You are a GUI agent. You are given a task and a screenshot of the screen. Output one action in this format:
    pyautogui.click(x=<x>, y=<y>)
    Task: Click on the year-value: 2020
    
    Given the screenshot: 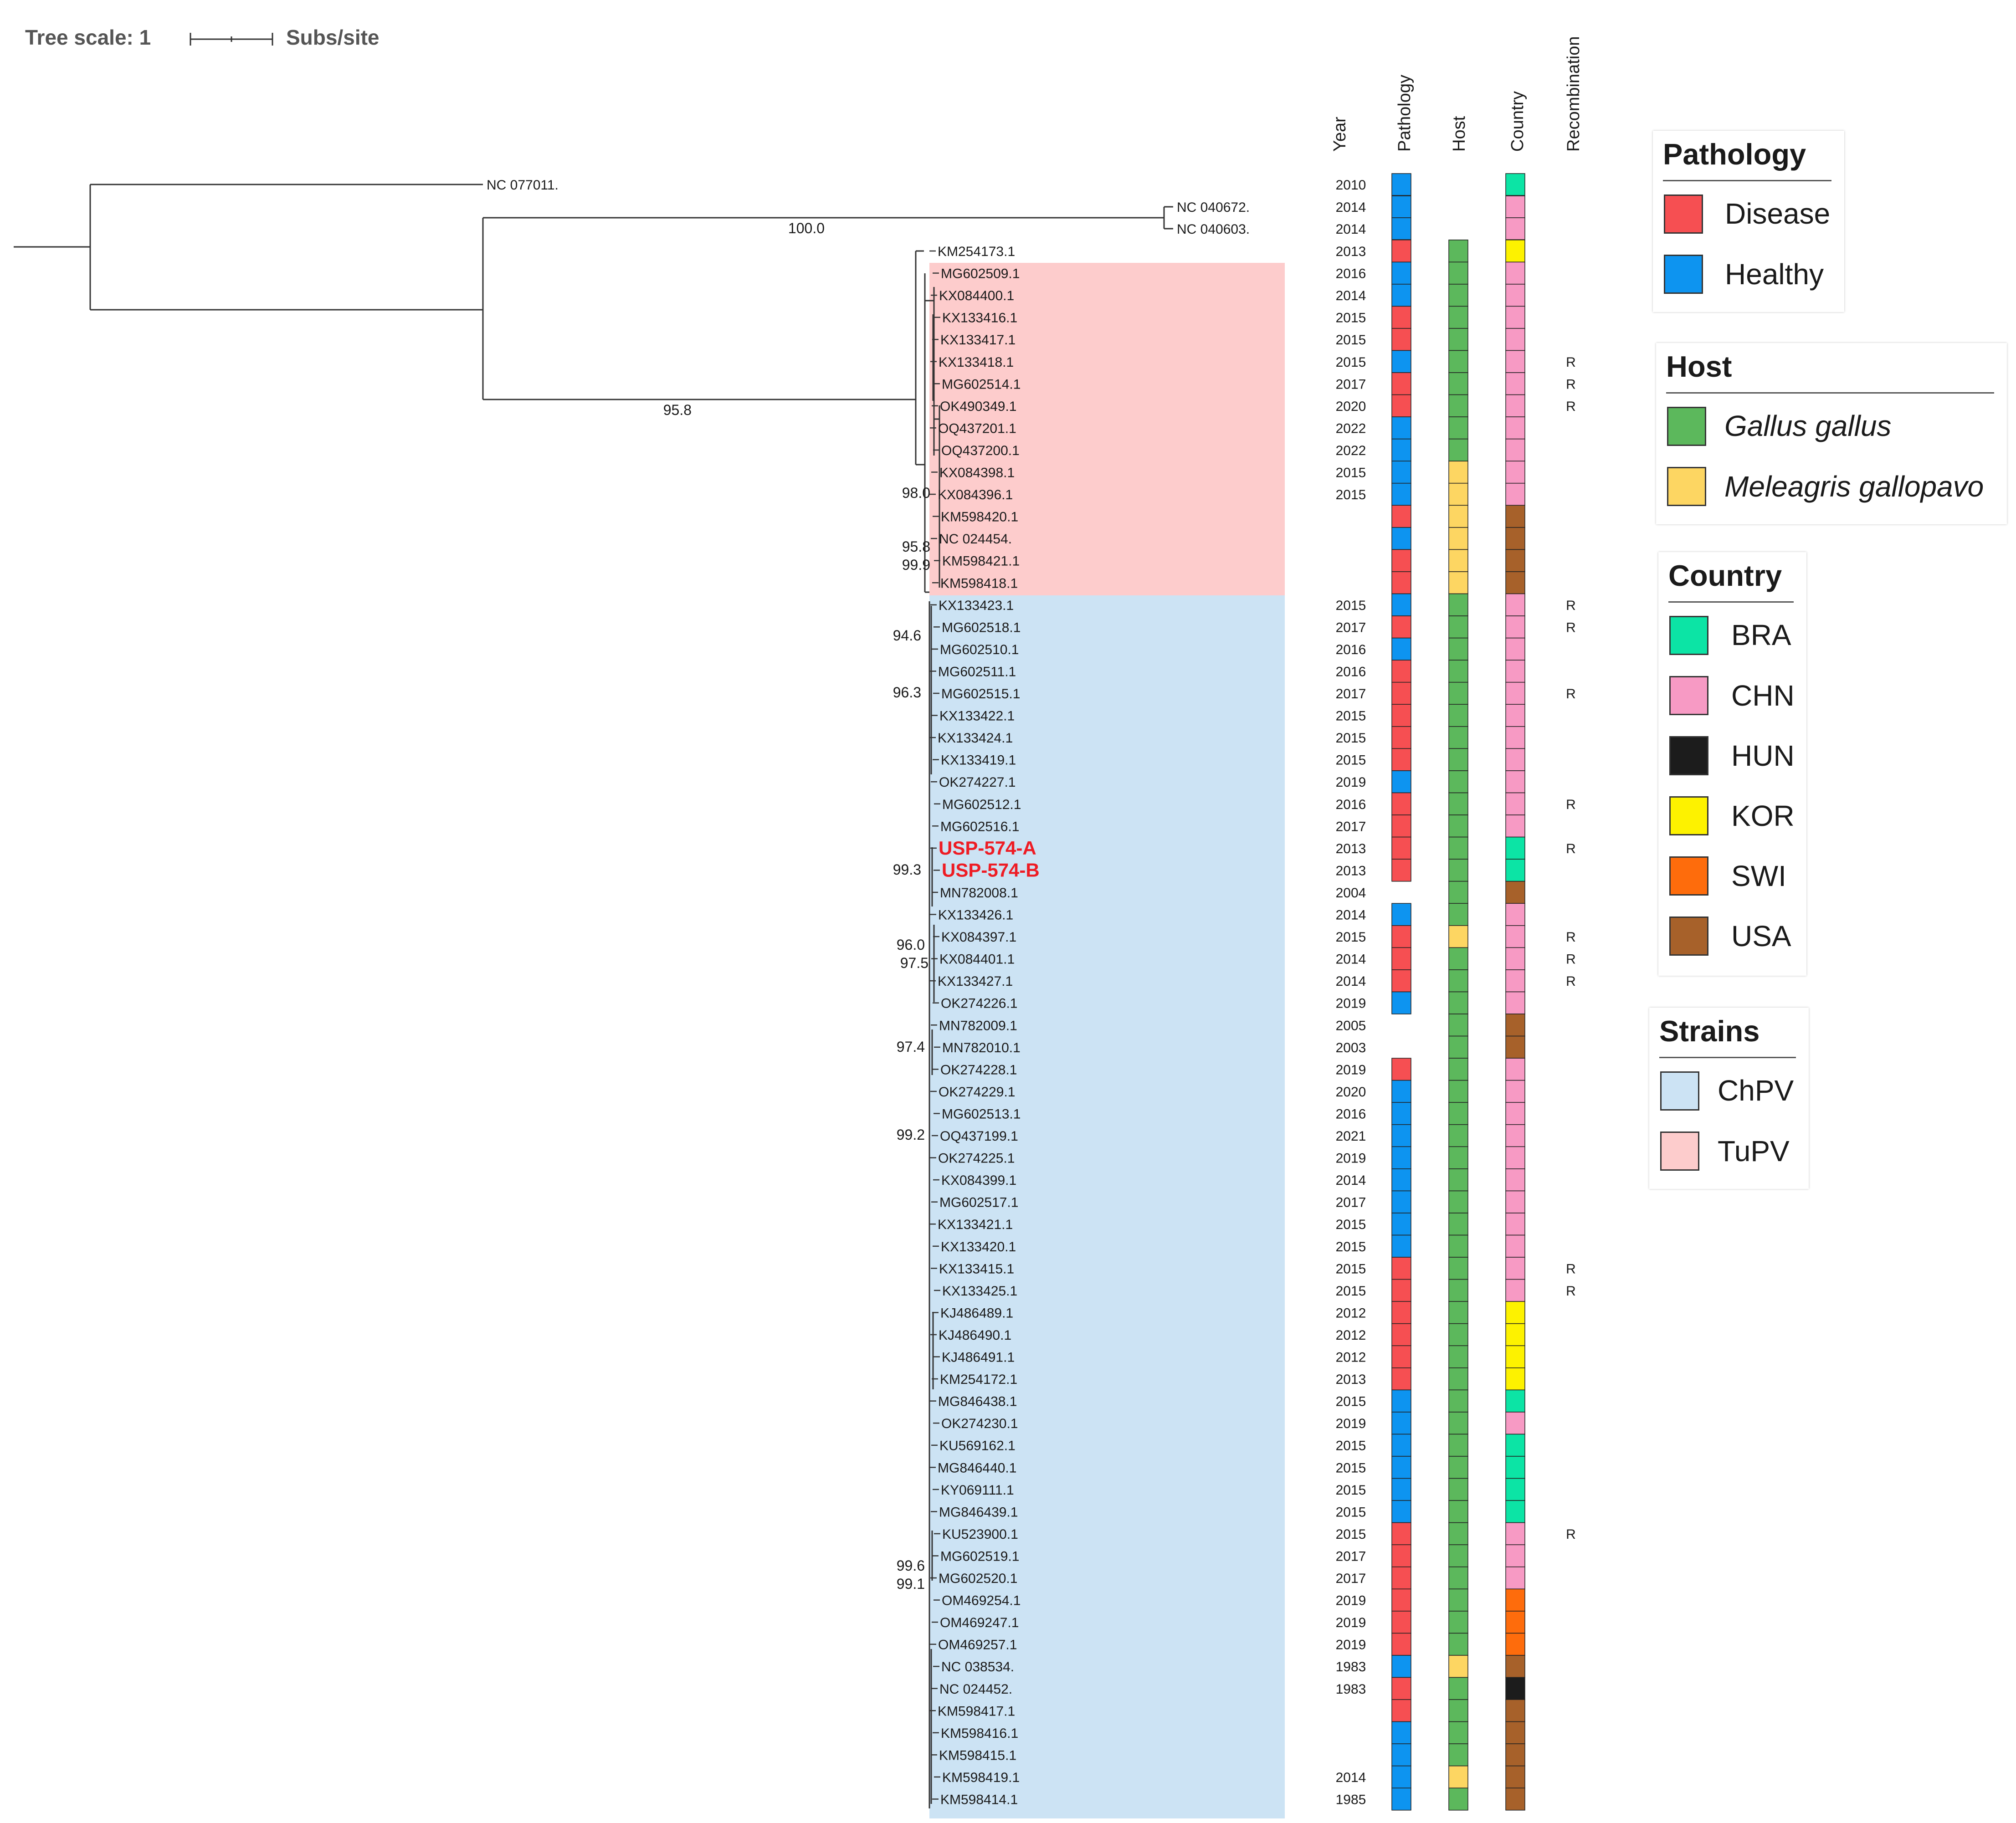 What is the action you would take?
    pyautogui.click(x=1351, y=406)
    